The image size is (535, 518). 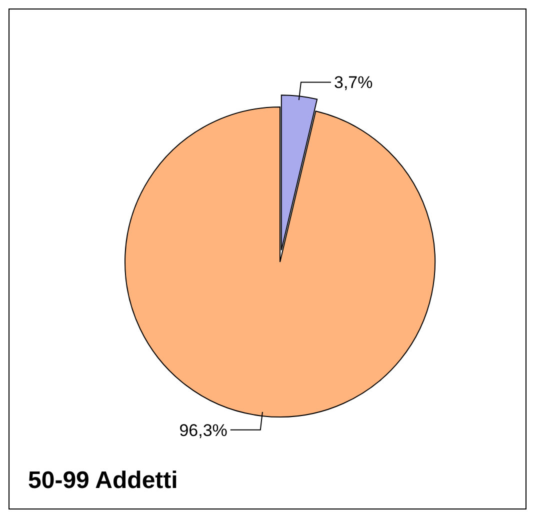 I want to click on text: 50-99 Addetti, so click(x=103, y=480).